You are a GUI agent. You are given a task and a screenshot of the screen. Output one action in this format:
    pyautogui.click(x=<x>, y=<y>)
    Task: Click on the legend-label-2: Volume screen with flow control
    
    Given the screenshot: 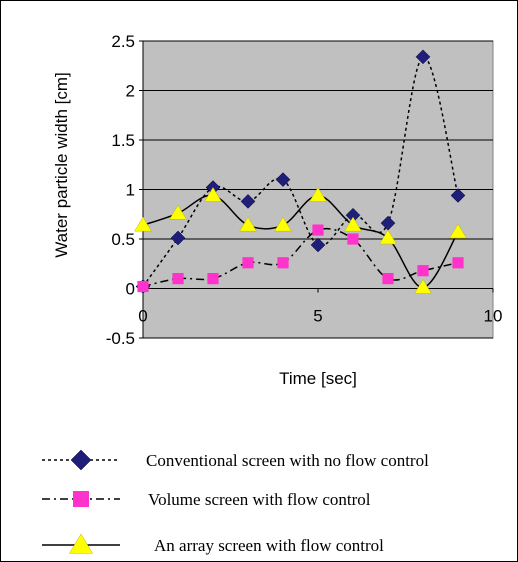 What is the action you would take?
    pyautogui.click(x=259, y=499)
    